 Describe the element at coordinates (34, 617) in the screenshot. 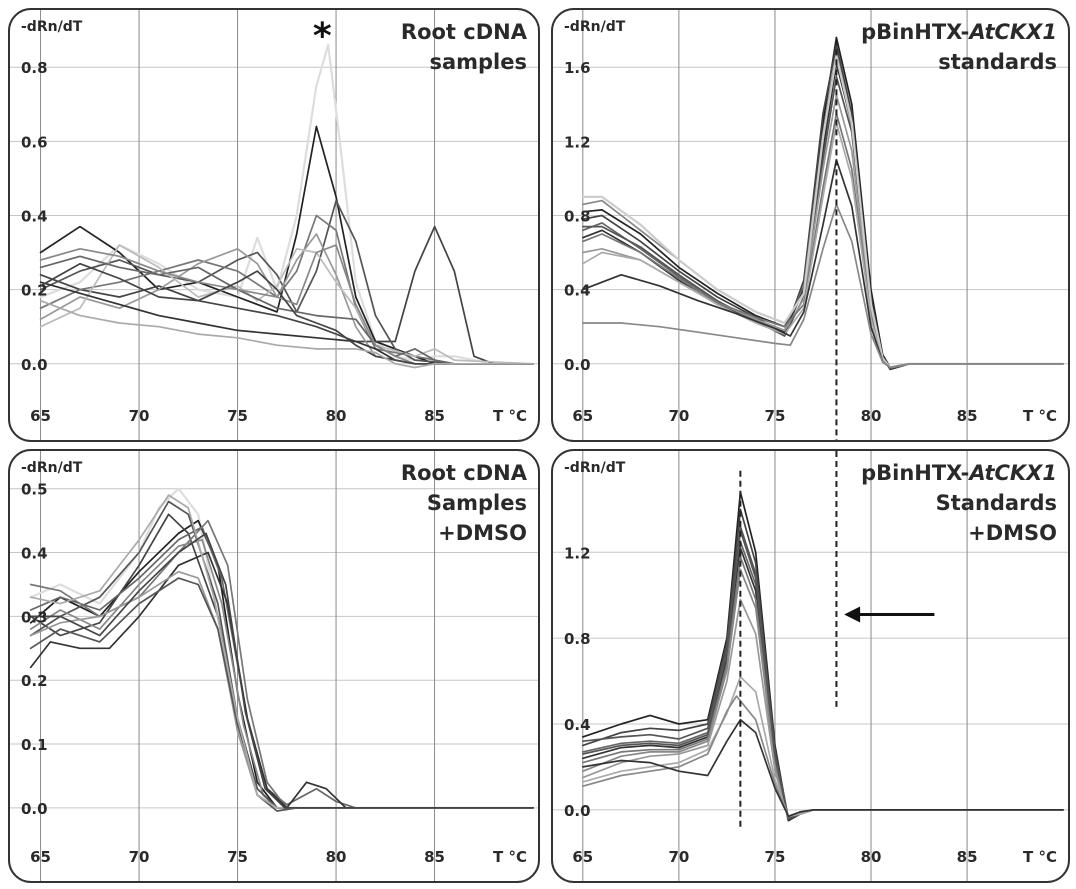

I see `y-tick-label: 0.3` at that location.